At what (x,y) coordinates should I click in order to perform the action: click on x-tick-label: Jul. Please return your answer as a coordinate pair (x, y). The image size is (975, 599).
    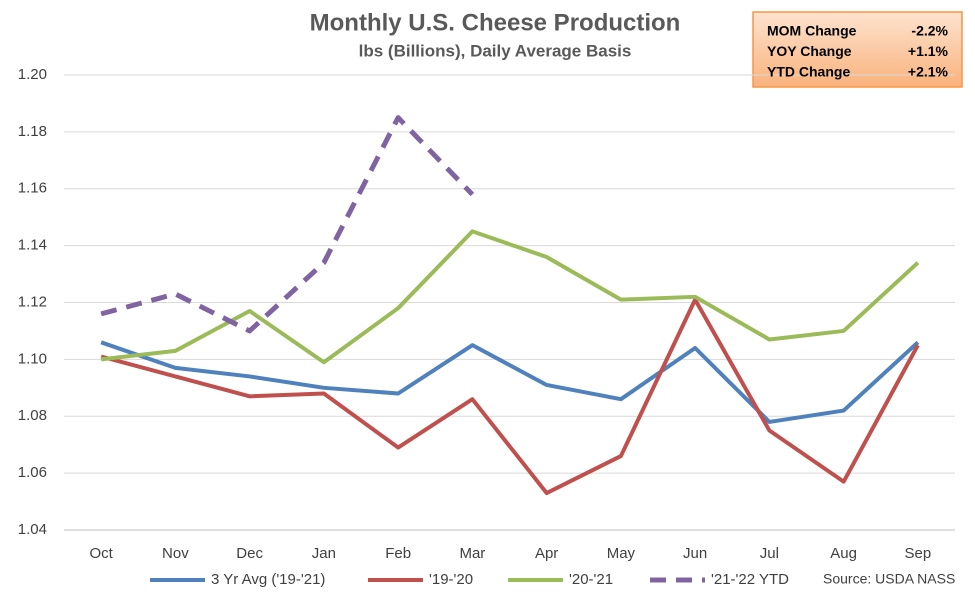
    Looking at the image, I should click on (769, 553).